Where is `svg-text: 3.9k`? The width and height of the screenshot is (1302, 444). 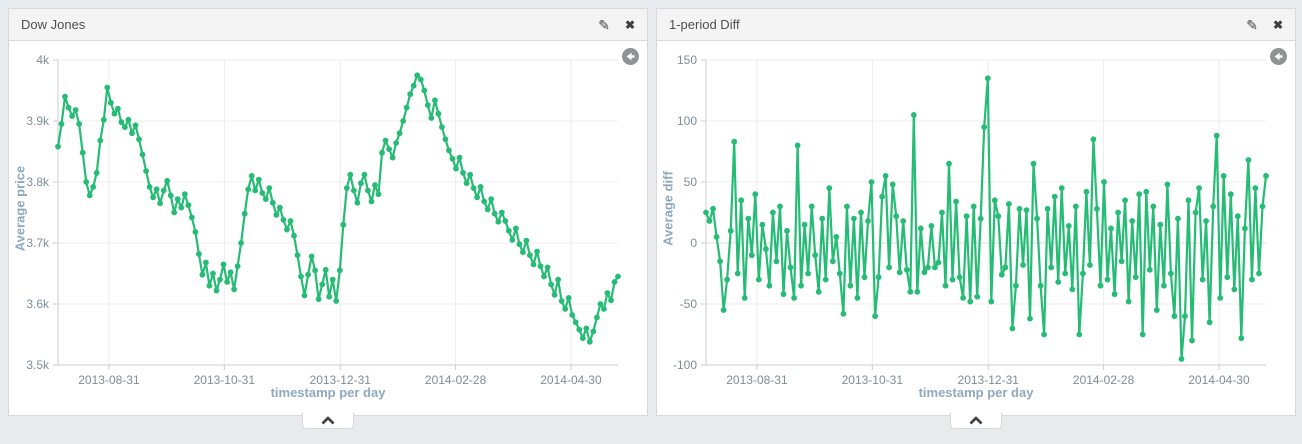 svg-text: 3.9k is located at coordinates (38, 121).